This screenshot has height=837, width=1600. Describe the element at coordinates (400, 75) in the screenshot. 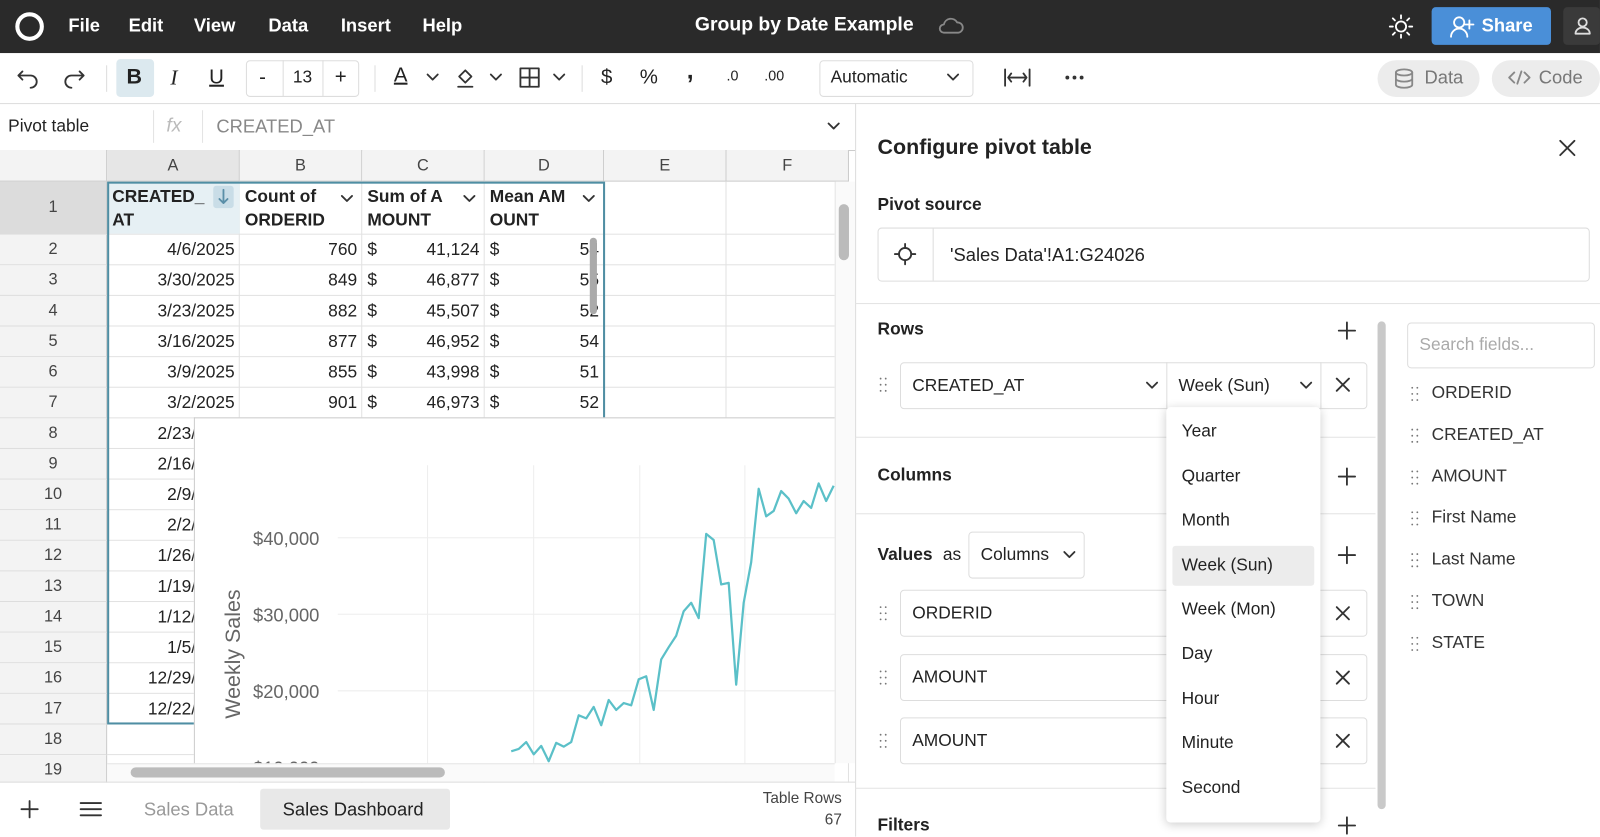

I see `text-color: A` at that location.